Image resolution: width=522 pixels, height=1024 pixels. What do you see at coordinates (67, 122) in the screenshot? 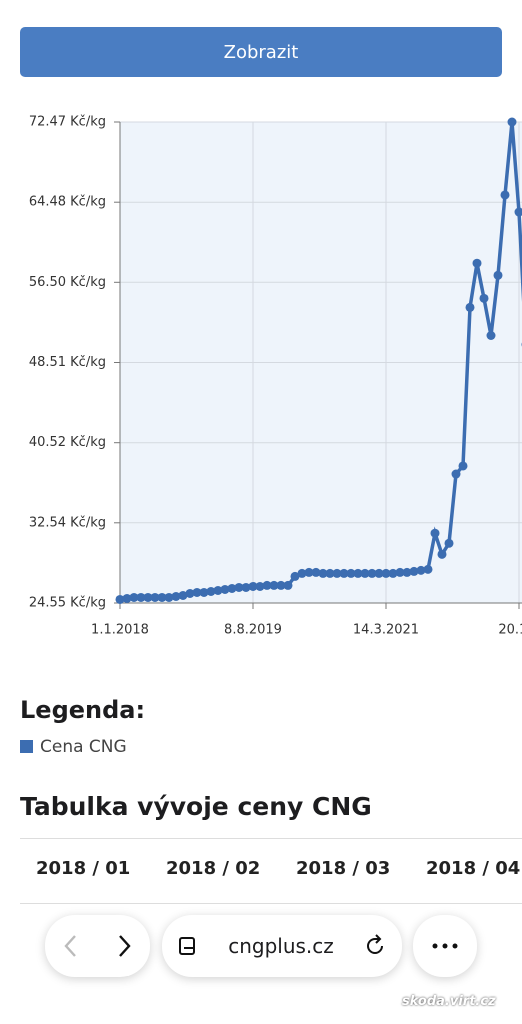
I see `y-tick-label: 72.47 Kč/kg` at bounding box center [67, 122].